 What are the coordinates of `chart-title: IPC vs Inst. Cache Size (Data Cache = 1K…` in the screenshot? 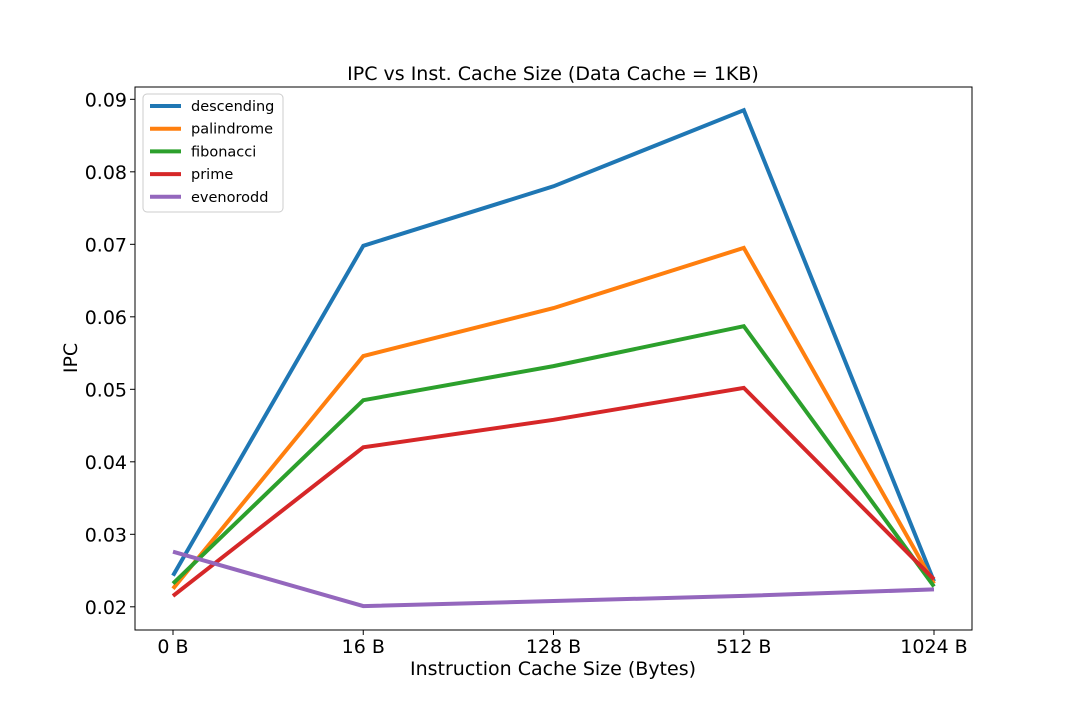 It's located at (553, 74).